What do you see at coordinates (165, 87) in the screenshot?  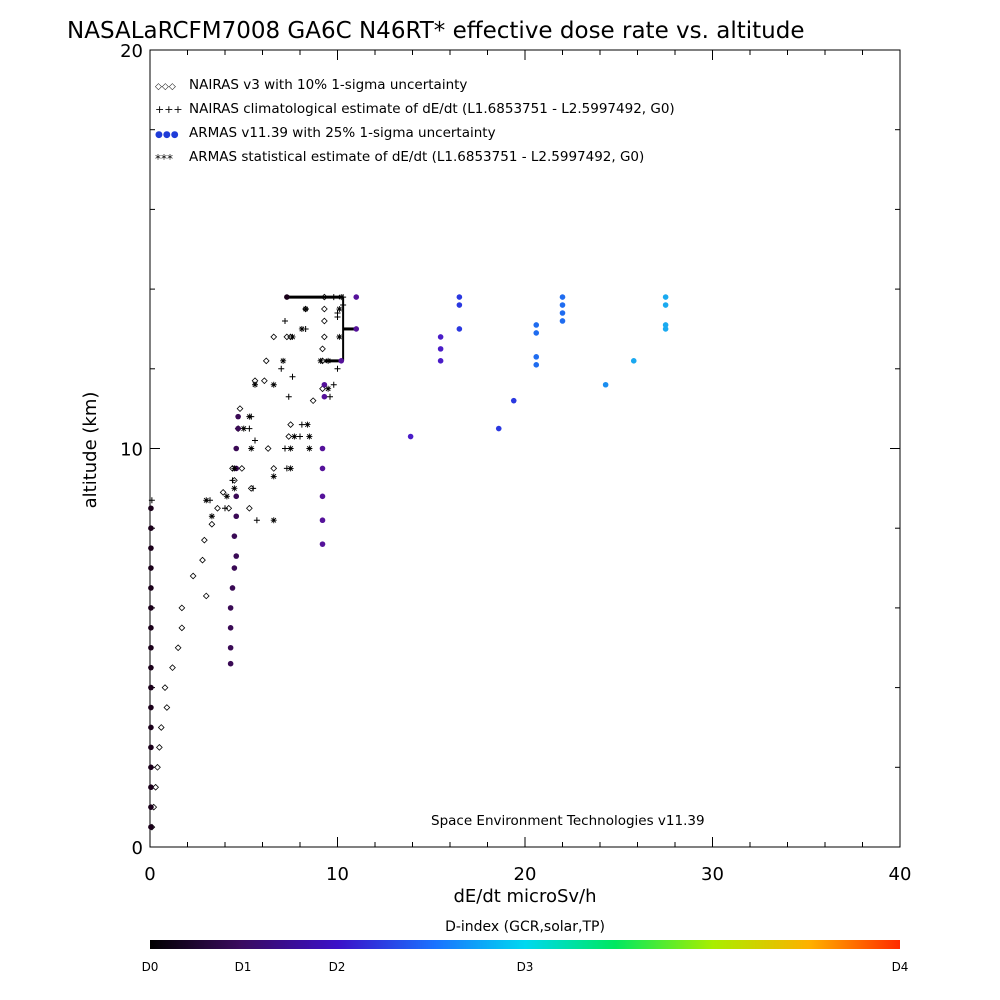 I see `legend-symbol-nairas: ◇◇◇` at bounding box center [165, 87].